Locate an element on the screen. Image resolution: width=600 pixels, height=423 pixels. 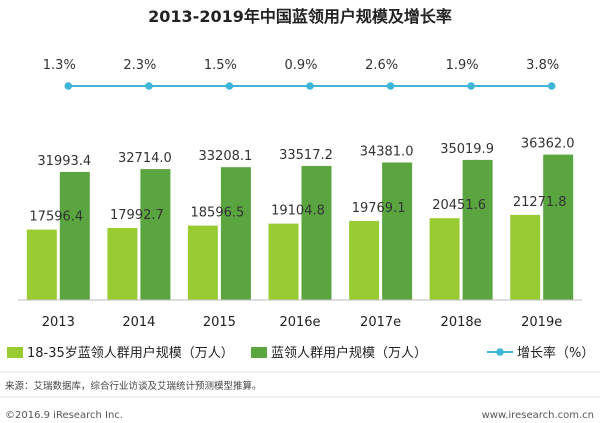
legend: 18-35岁蓝领人群用户规模（万人） 蓝领人群用户规模（万人） 增长率（%） is located at coordinates (300, 353).